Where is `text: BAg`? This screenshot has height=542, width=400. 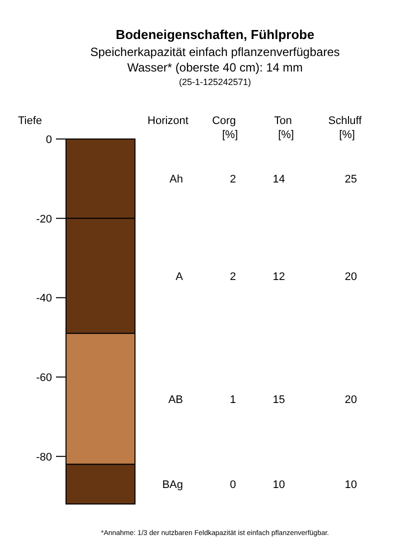 text: BAg is located at coordinates (172, 485).